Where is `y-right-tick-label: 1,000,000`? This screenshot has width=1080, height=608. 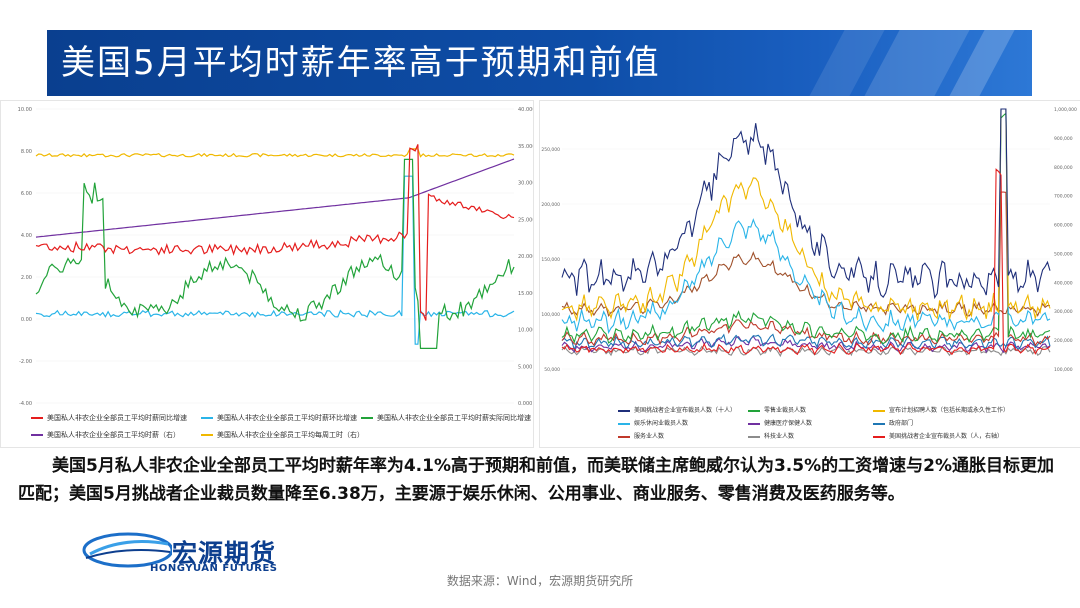 y-right-tick-label: 1,000,000 is located at coordinates (1065, 110).